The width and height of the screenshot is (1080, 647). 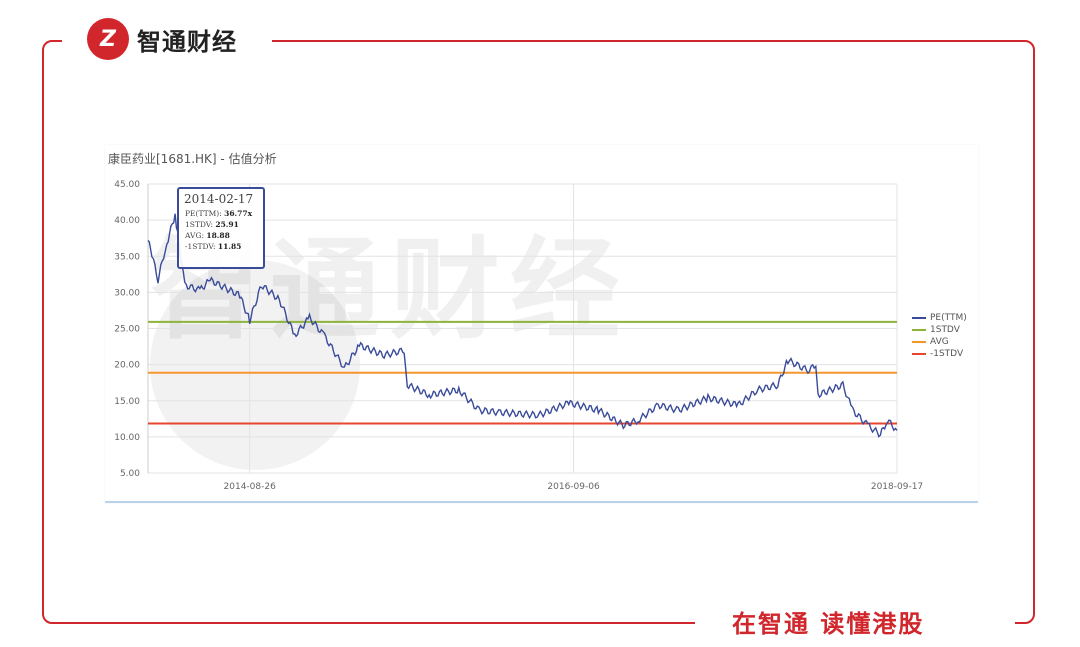 I want to click on logo-mark-icon: Z, so click(x=108, y=39).